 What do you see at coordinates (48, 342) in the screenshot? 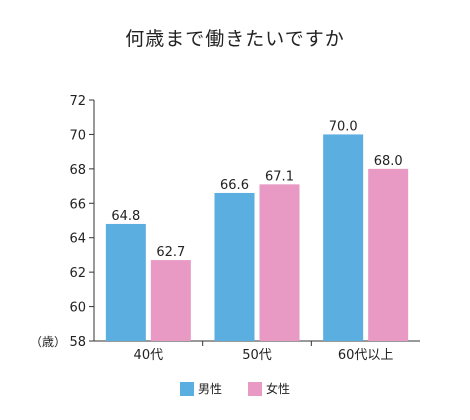
I see `y-unit-label: （歳）` at bounding box center [48, 342].